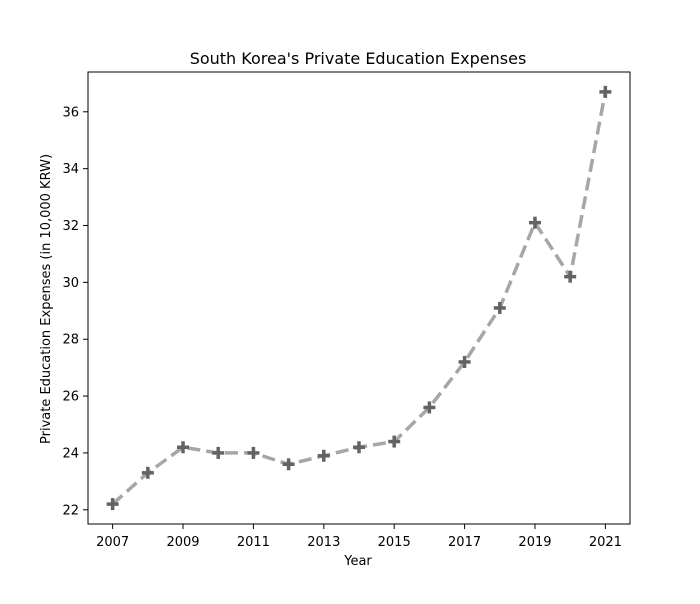 The height and width of the screenshot is (604, 700). I want to click on y-tick-label: 24, so click(70, 453).